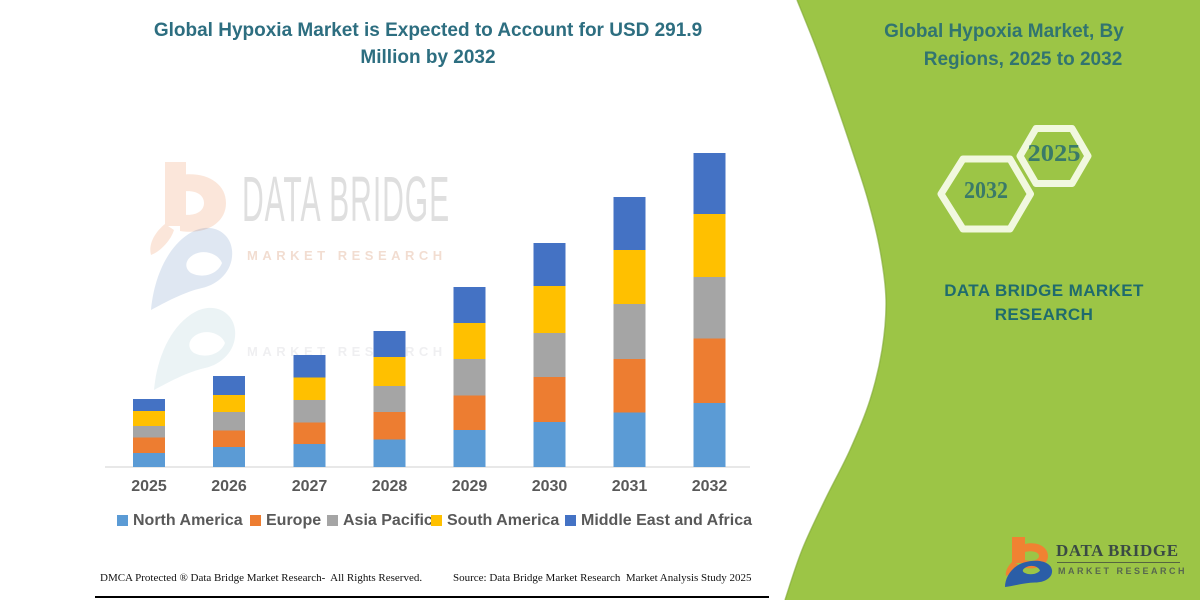 The height and width of the screenshot is (600, 1200). Describe the element at coordinates (986, 191) in the screenshot. I see `svg-text: 2032` at that location.